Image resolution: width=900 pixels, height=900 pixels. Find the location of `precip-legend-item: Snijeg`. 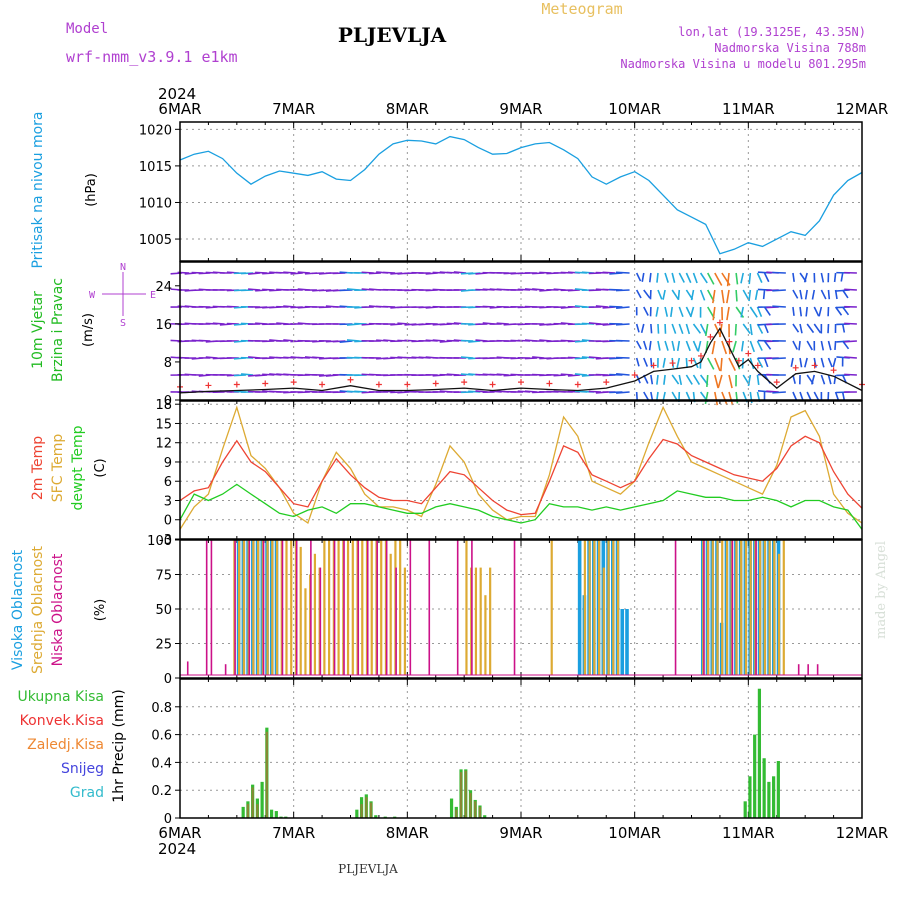

precip-legend-item: Snijeg is located at coordinates (82, 769).